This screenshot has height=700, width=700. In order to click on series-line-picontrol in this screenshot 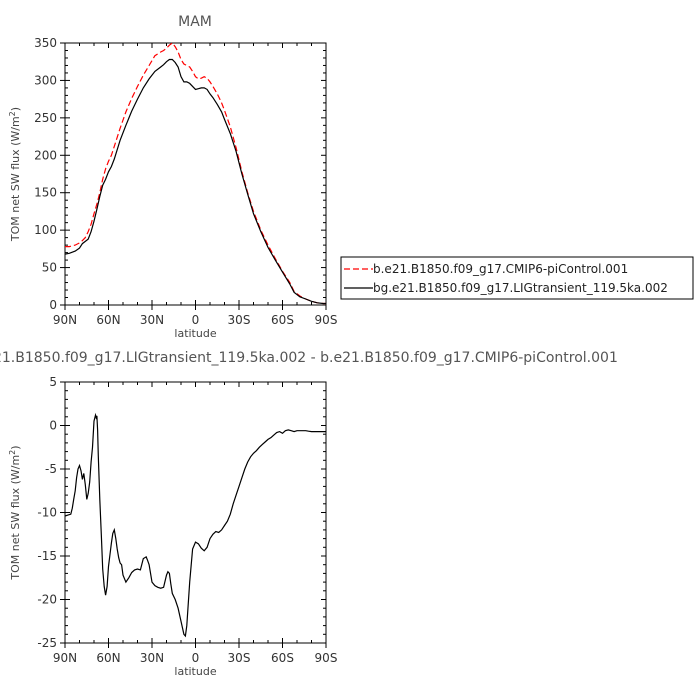, I will do `click(195, 173)`.